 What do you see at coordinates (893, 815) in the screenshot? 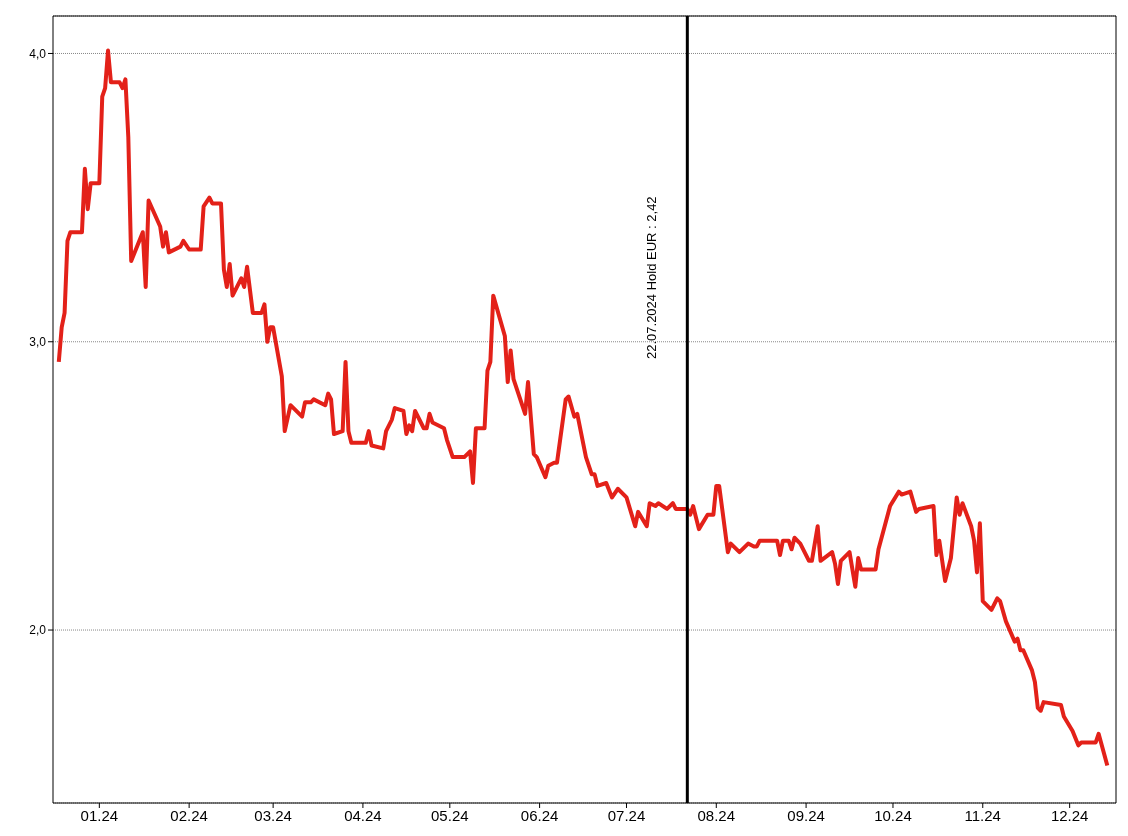
I see `x-tick-label: 10.24` at bounding box center [893, 815].